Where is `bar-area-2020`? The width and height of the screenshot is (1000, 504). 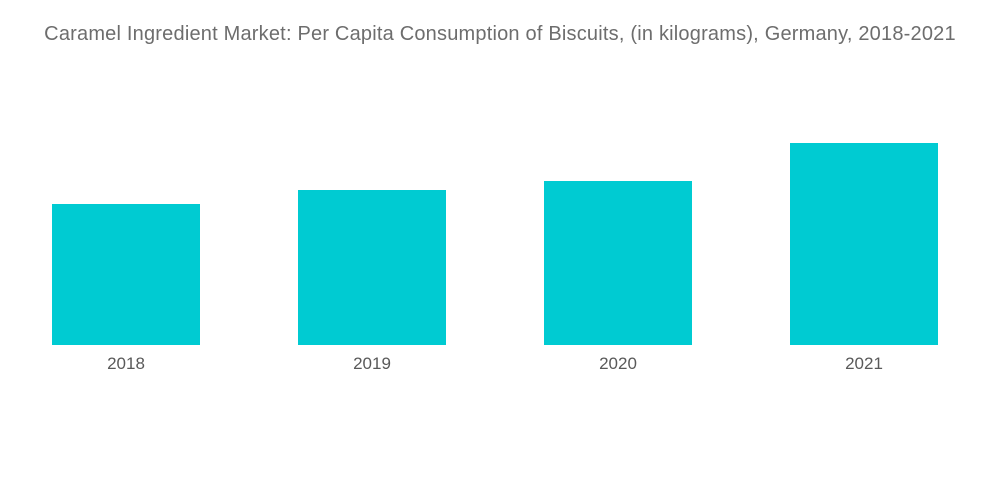 bar-area-2020 is located at coordinates (618, 205).